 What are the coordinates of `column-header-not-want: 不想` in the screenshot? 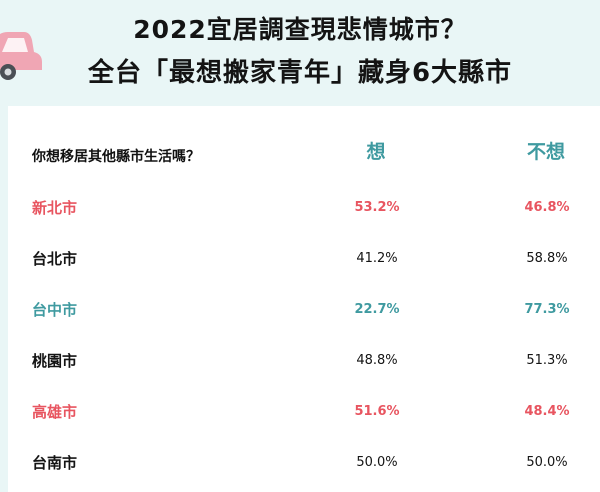 It's located at (545, 152).